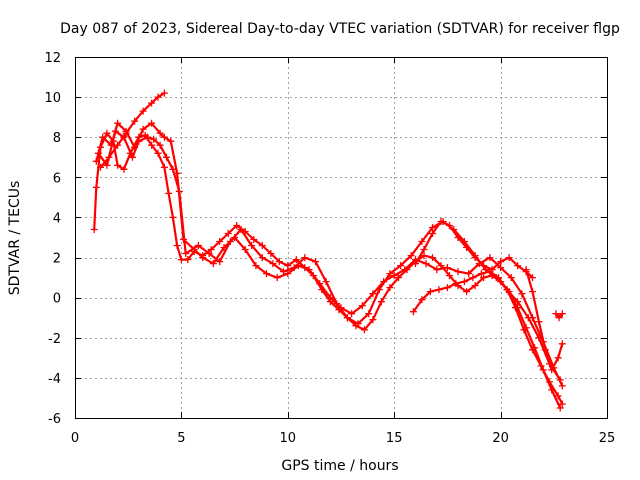 The height and width of the screenshot is (480, 640). What do you see at coordinates (181, 438) in the screenshot?
I see `x-tick-label: 5` at bounding box center [181, 438].